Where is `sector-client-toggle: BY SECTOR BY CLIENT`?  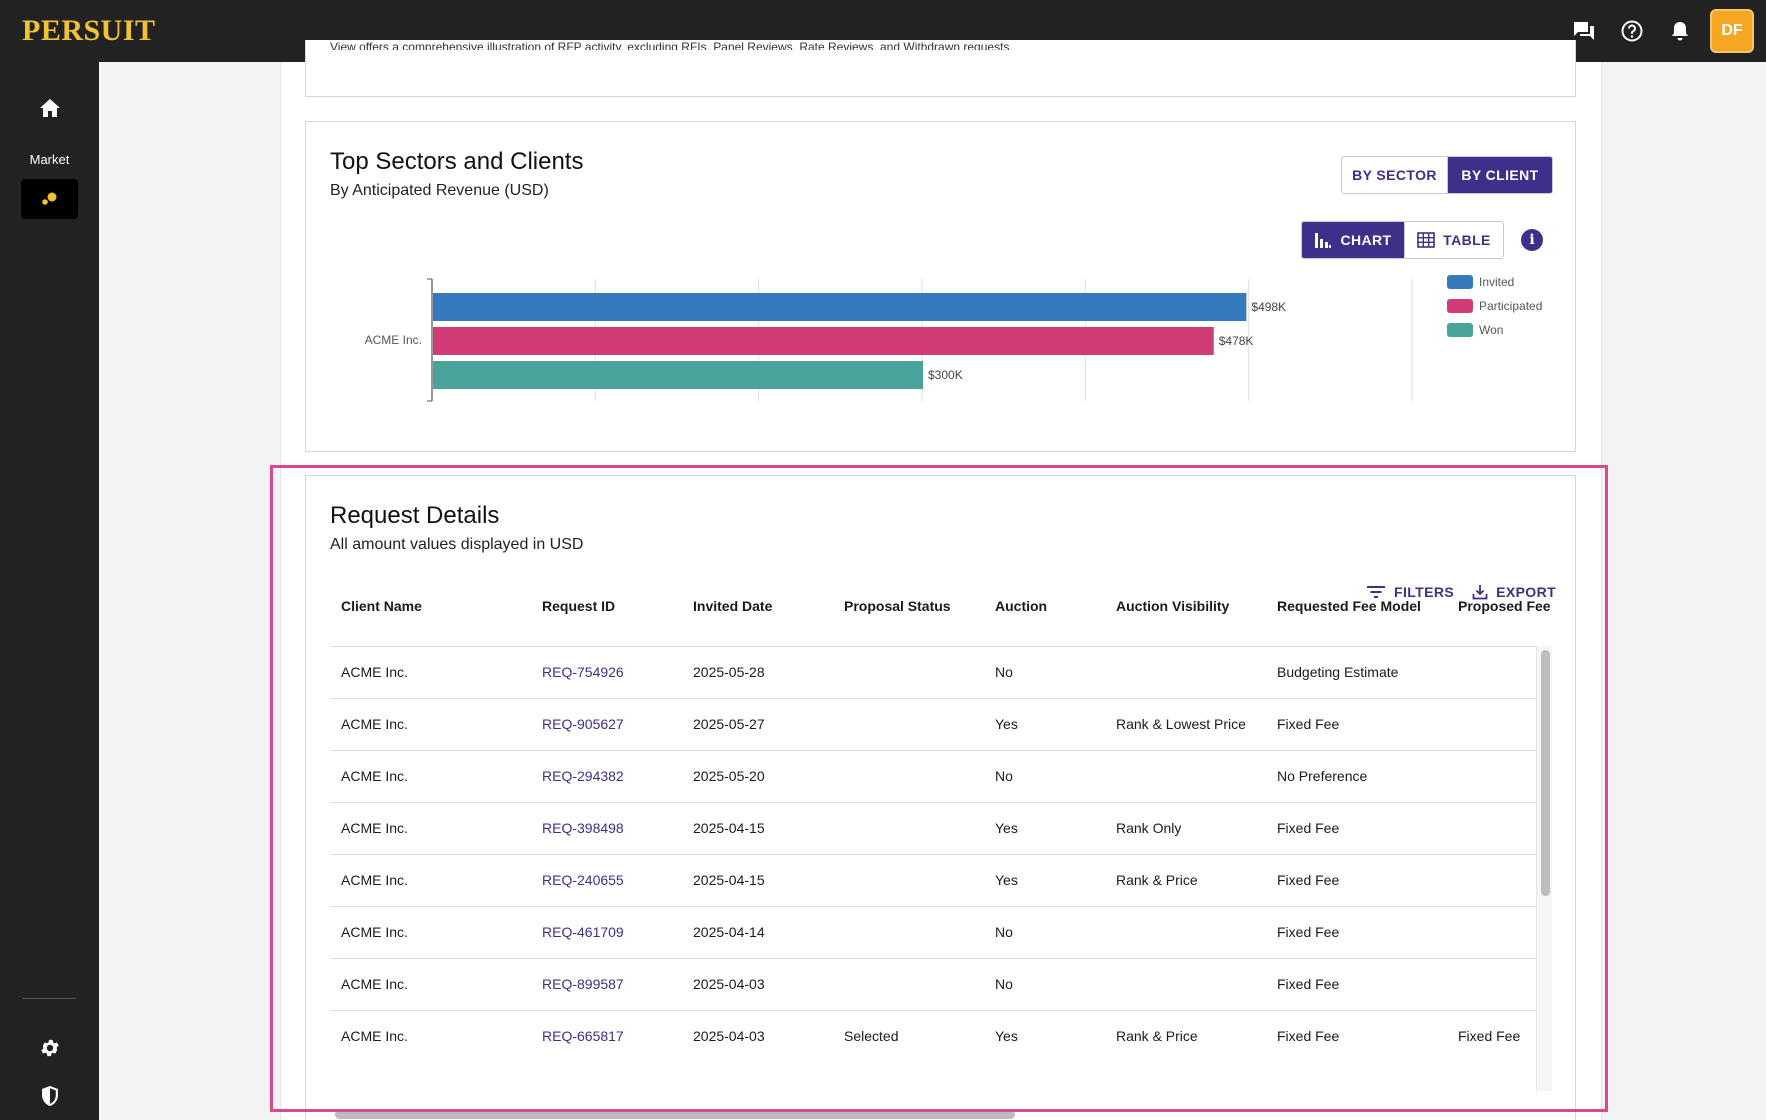
sector-client-toggle: BY SECTOR BY CLIENT is located at coordinates (1447, 175).